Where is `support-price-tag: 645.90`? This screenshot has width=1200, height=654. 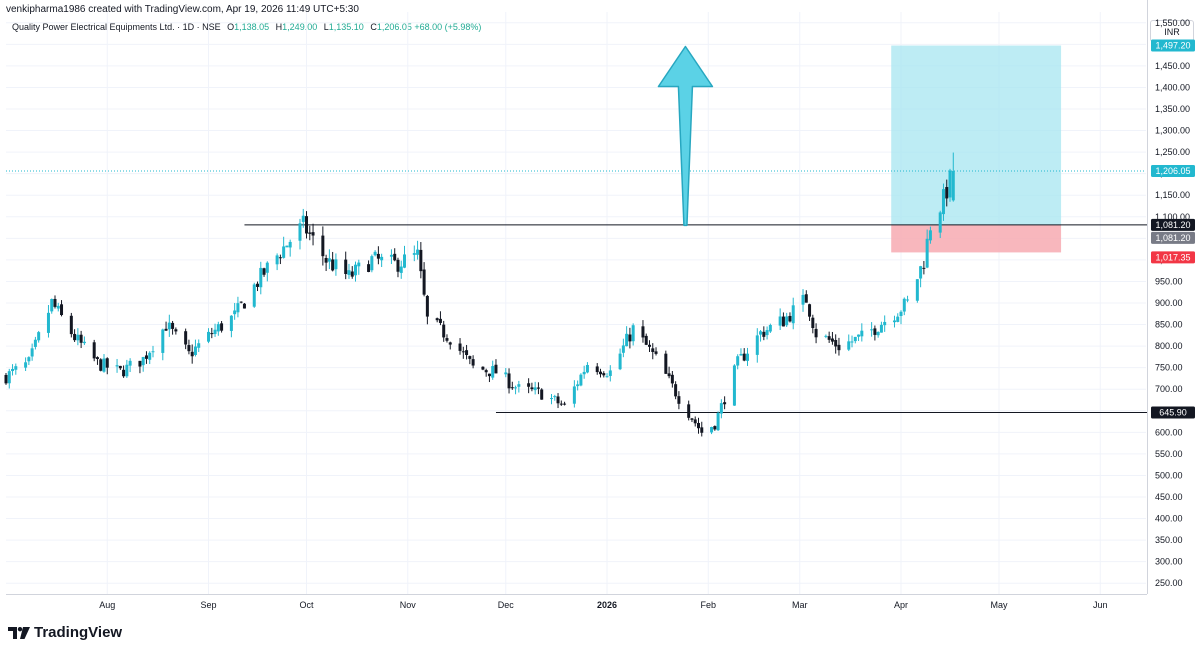 support-price-tag: 645.90 is located at coordinates (1173, 413).